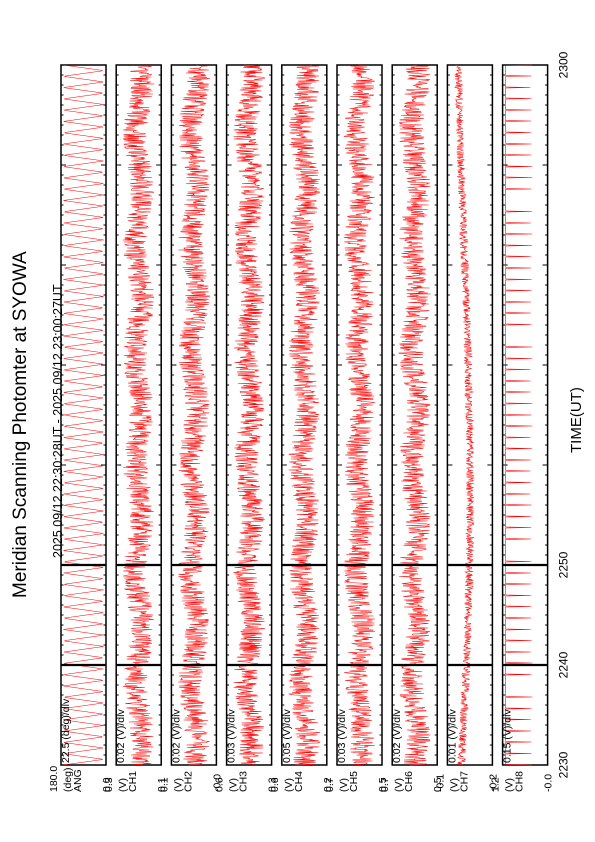 The image size is (595, 842). What do you see at coordinates (20, 424) in the screenshot?
I see `chart-title: Meridian Scanning Photomter at SYOWA` at bounding box center [20, 424].